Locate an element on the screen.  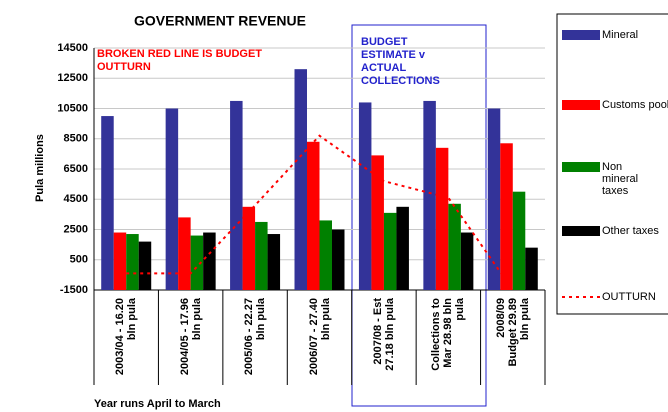
y-tick-label: 14500 is located at coordinates (72, 48).